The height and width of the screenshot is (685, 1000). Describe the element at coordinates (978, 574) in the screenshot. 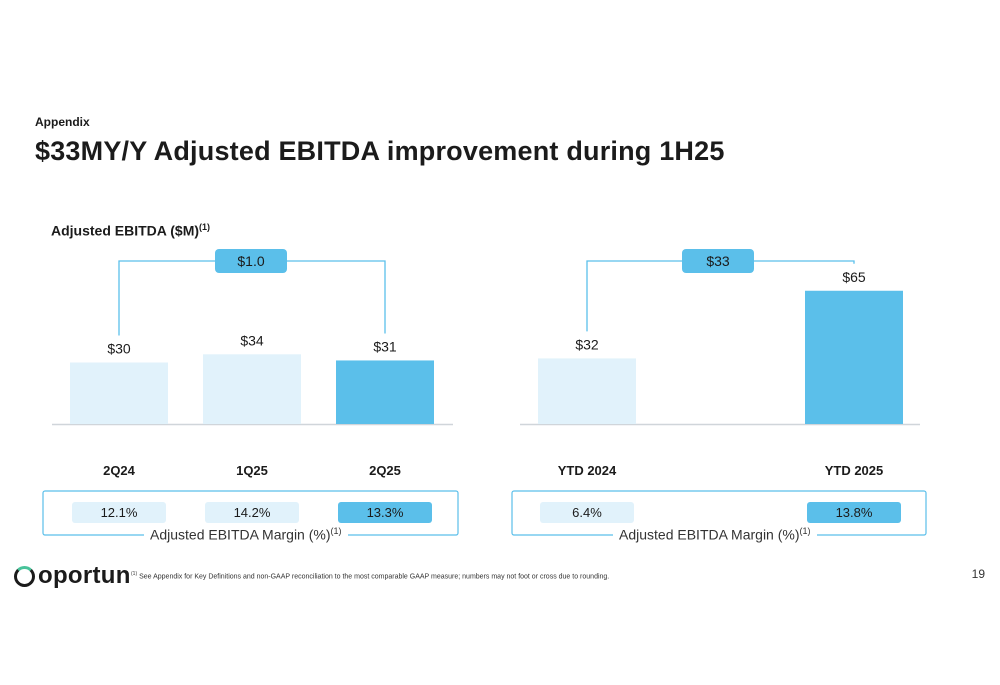

I see `page-number: 19` at that location.